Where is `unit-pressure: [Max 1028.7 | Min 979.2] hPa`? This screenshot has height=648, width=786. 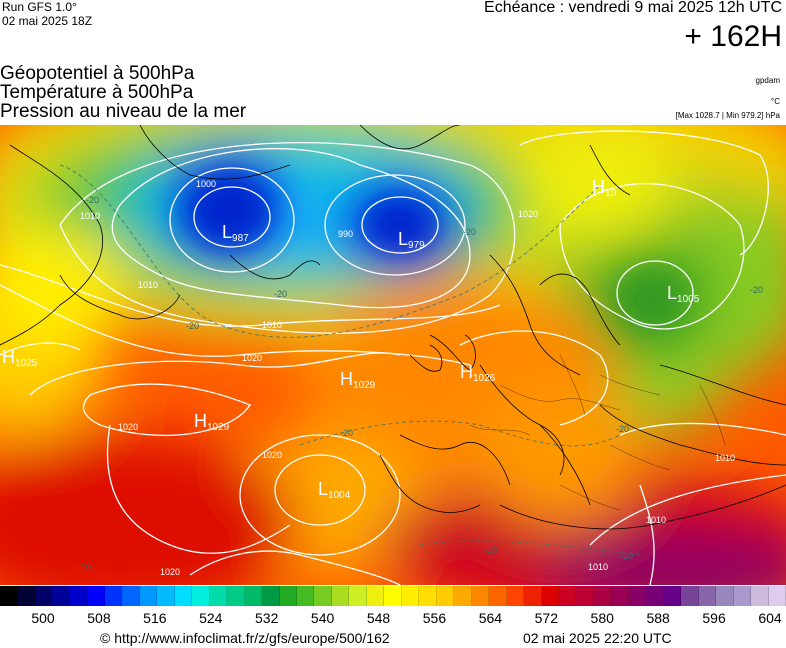 unit-pressure: [Max 1028.7 | Min 979.2] hPa is located at coordinates (727, 115).